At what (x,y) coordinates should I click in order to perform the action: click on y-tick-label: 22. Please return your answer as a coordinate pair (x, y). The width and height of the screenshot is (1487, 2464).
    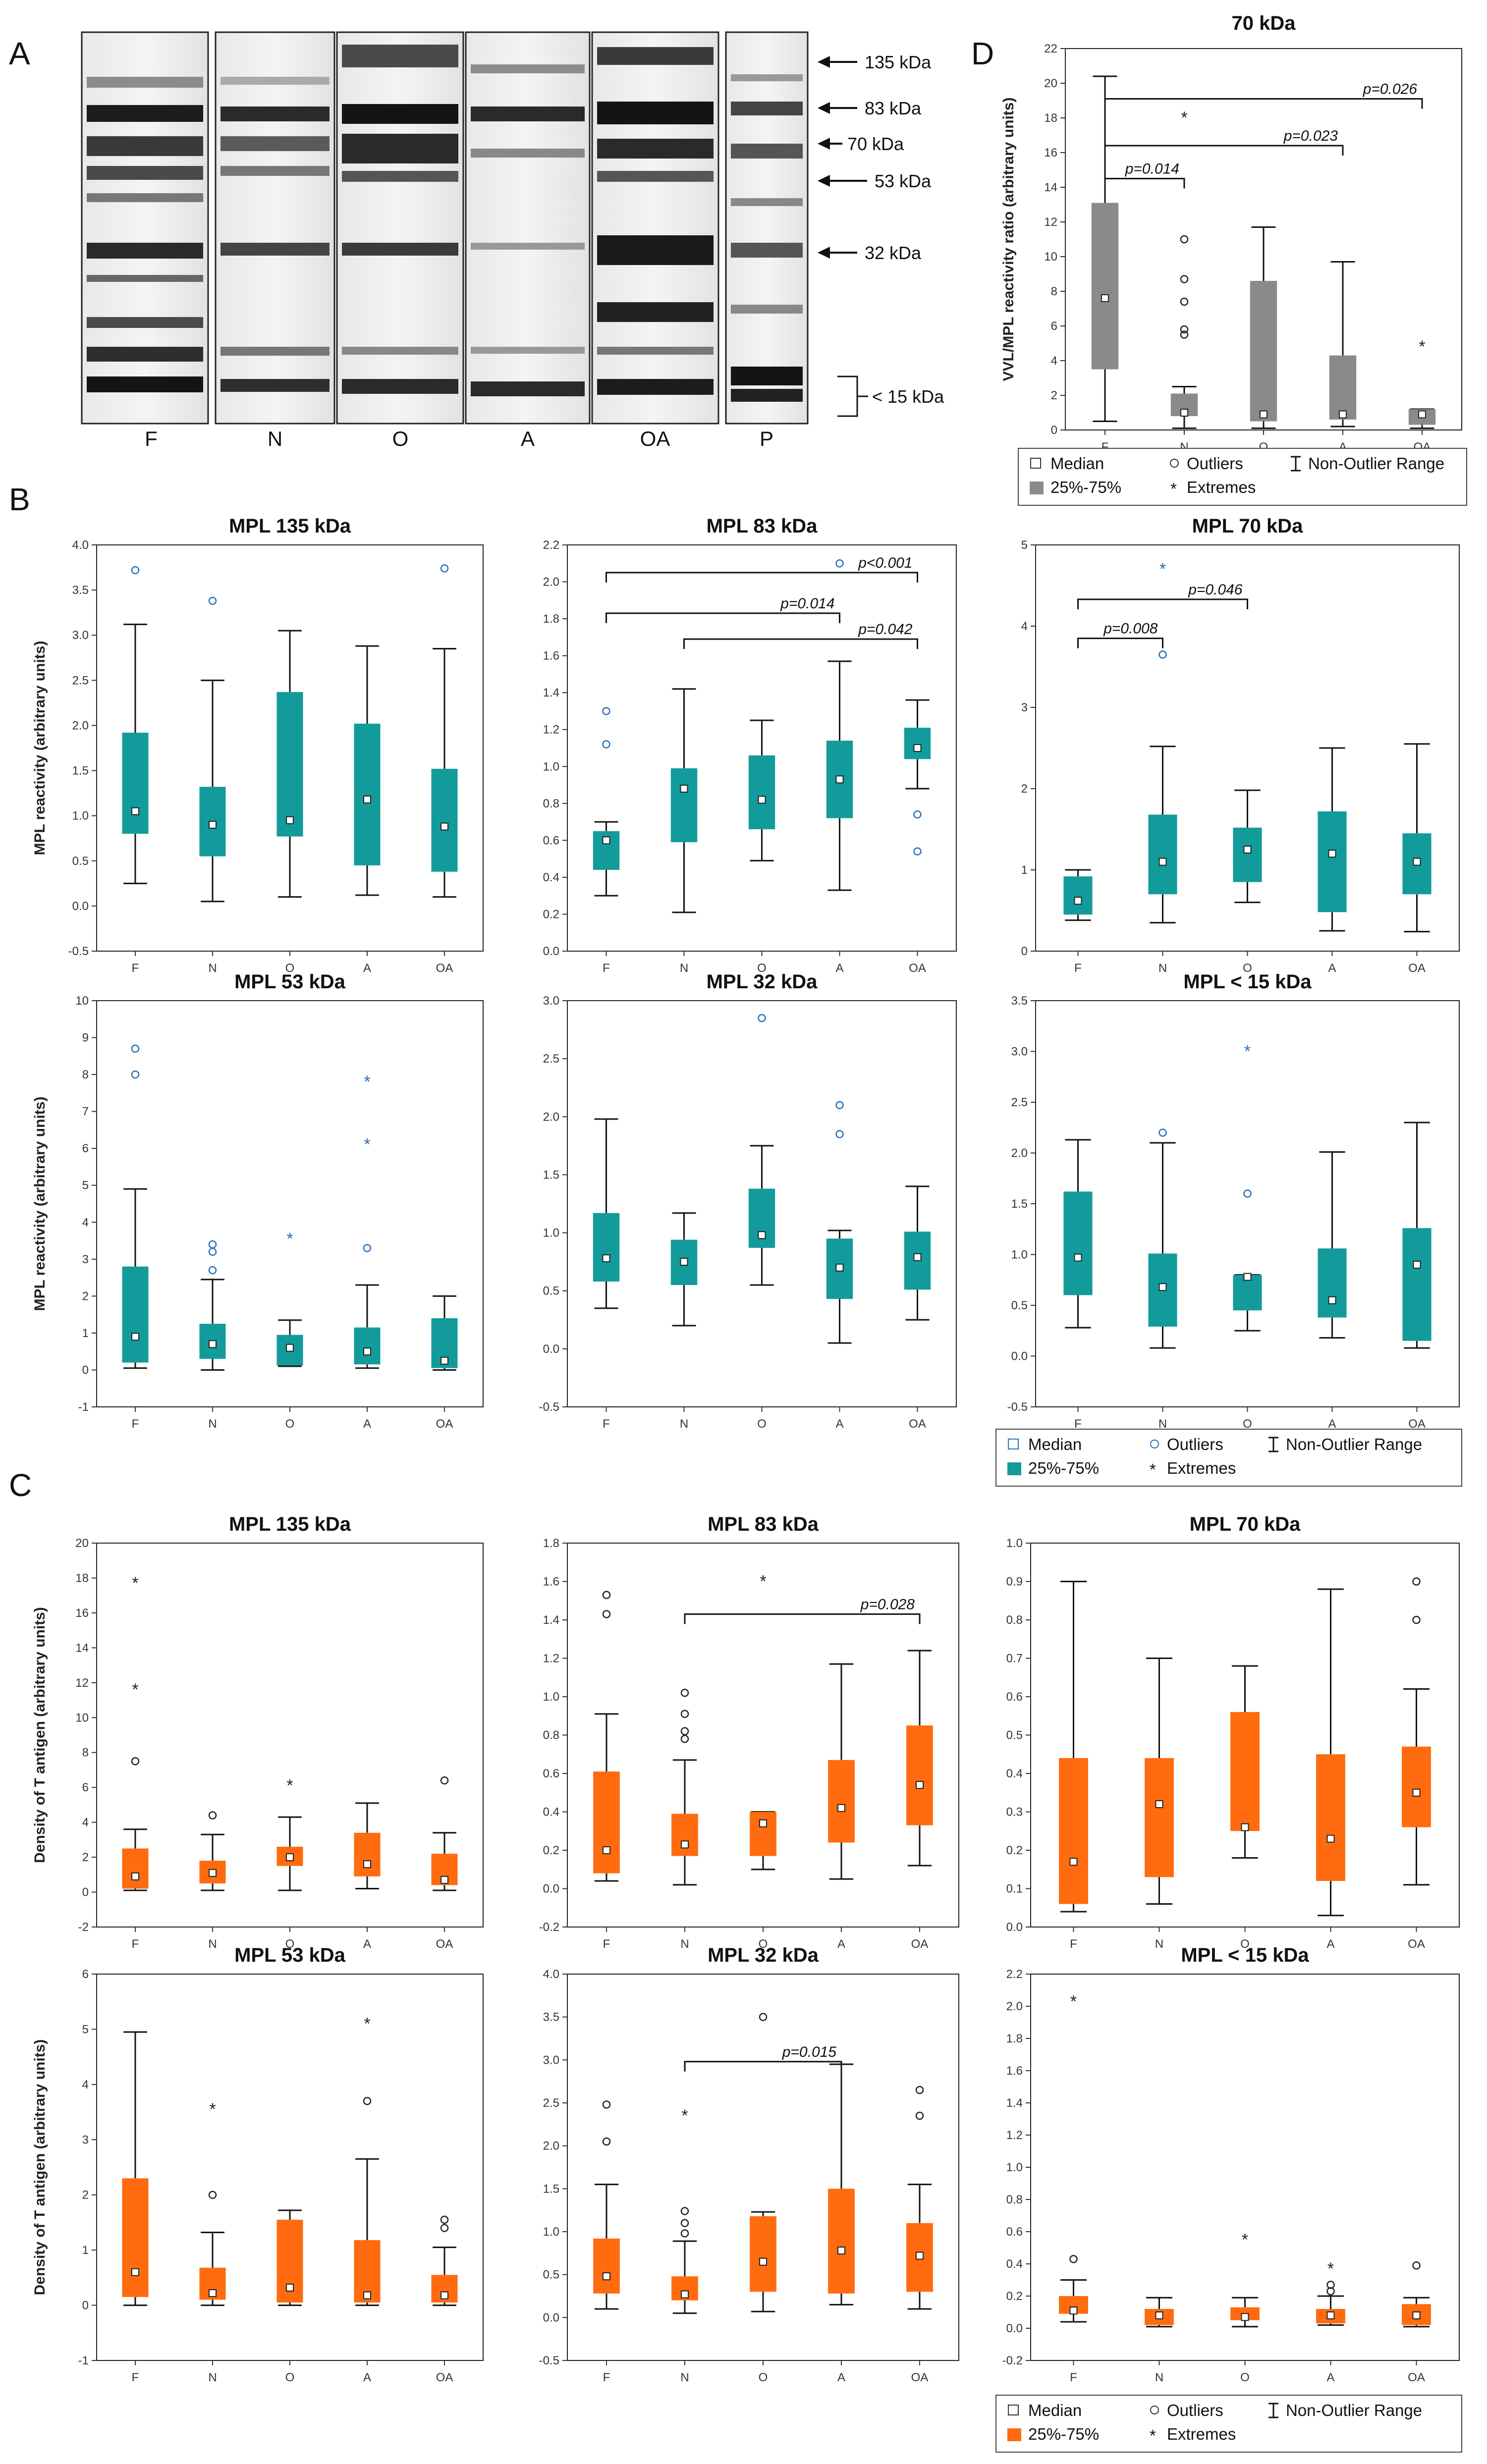
    Looking at the image, I should click on (1050, 48).